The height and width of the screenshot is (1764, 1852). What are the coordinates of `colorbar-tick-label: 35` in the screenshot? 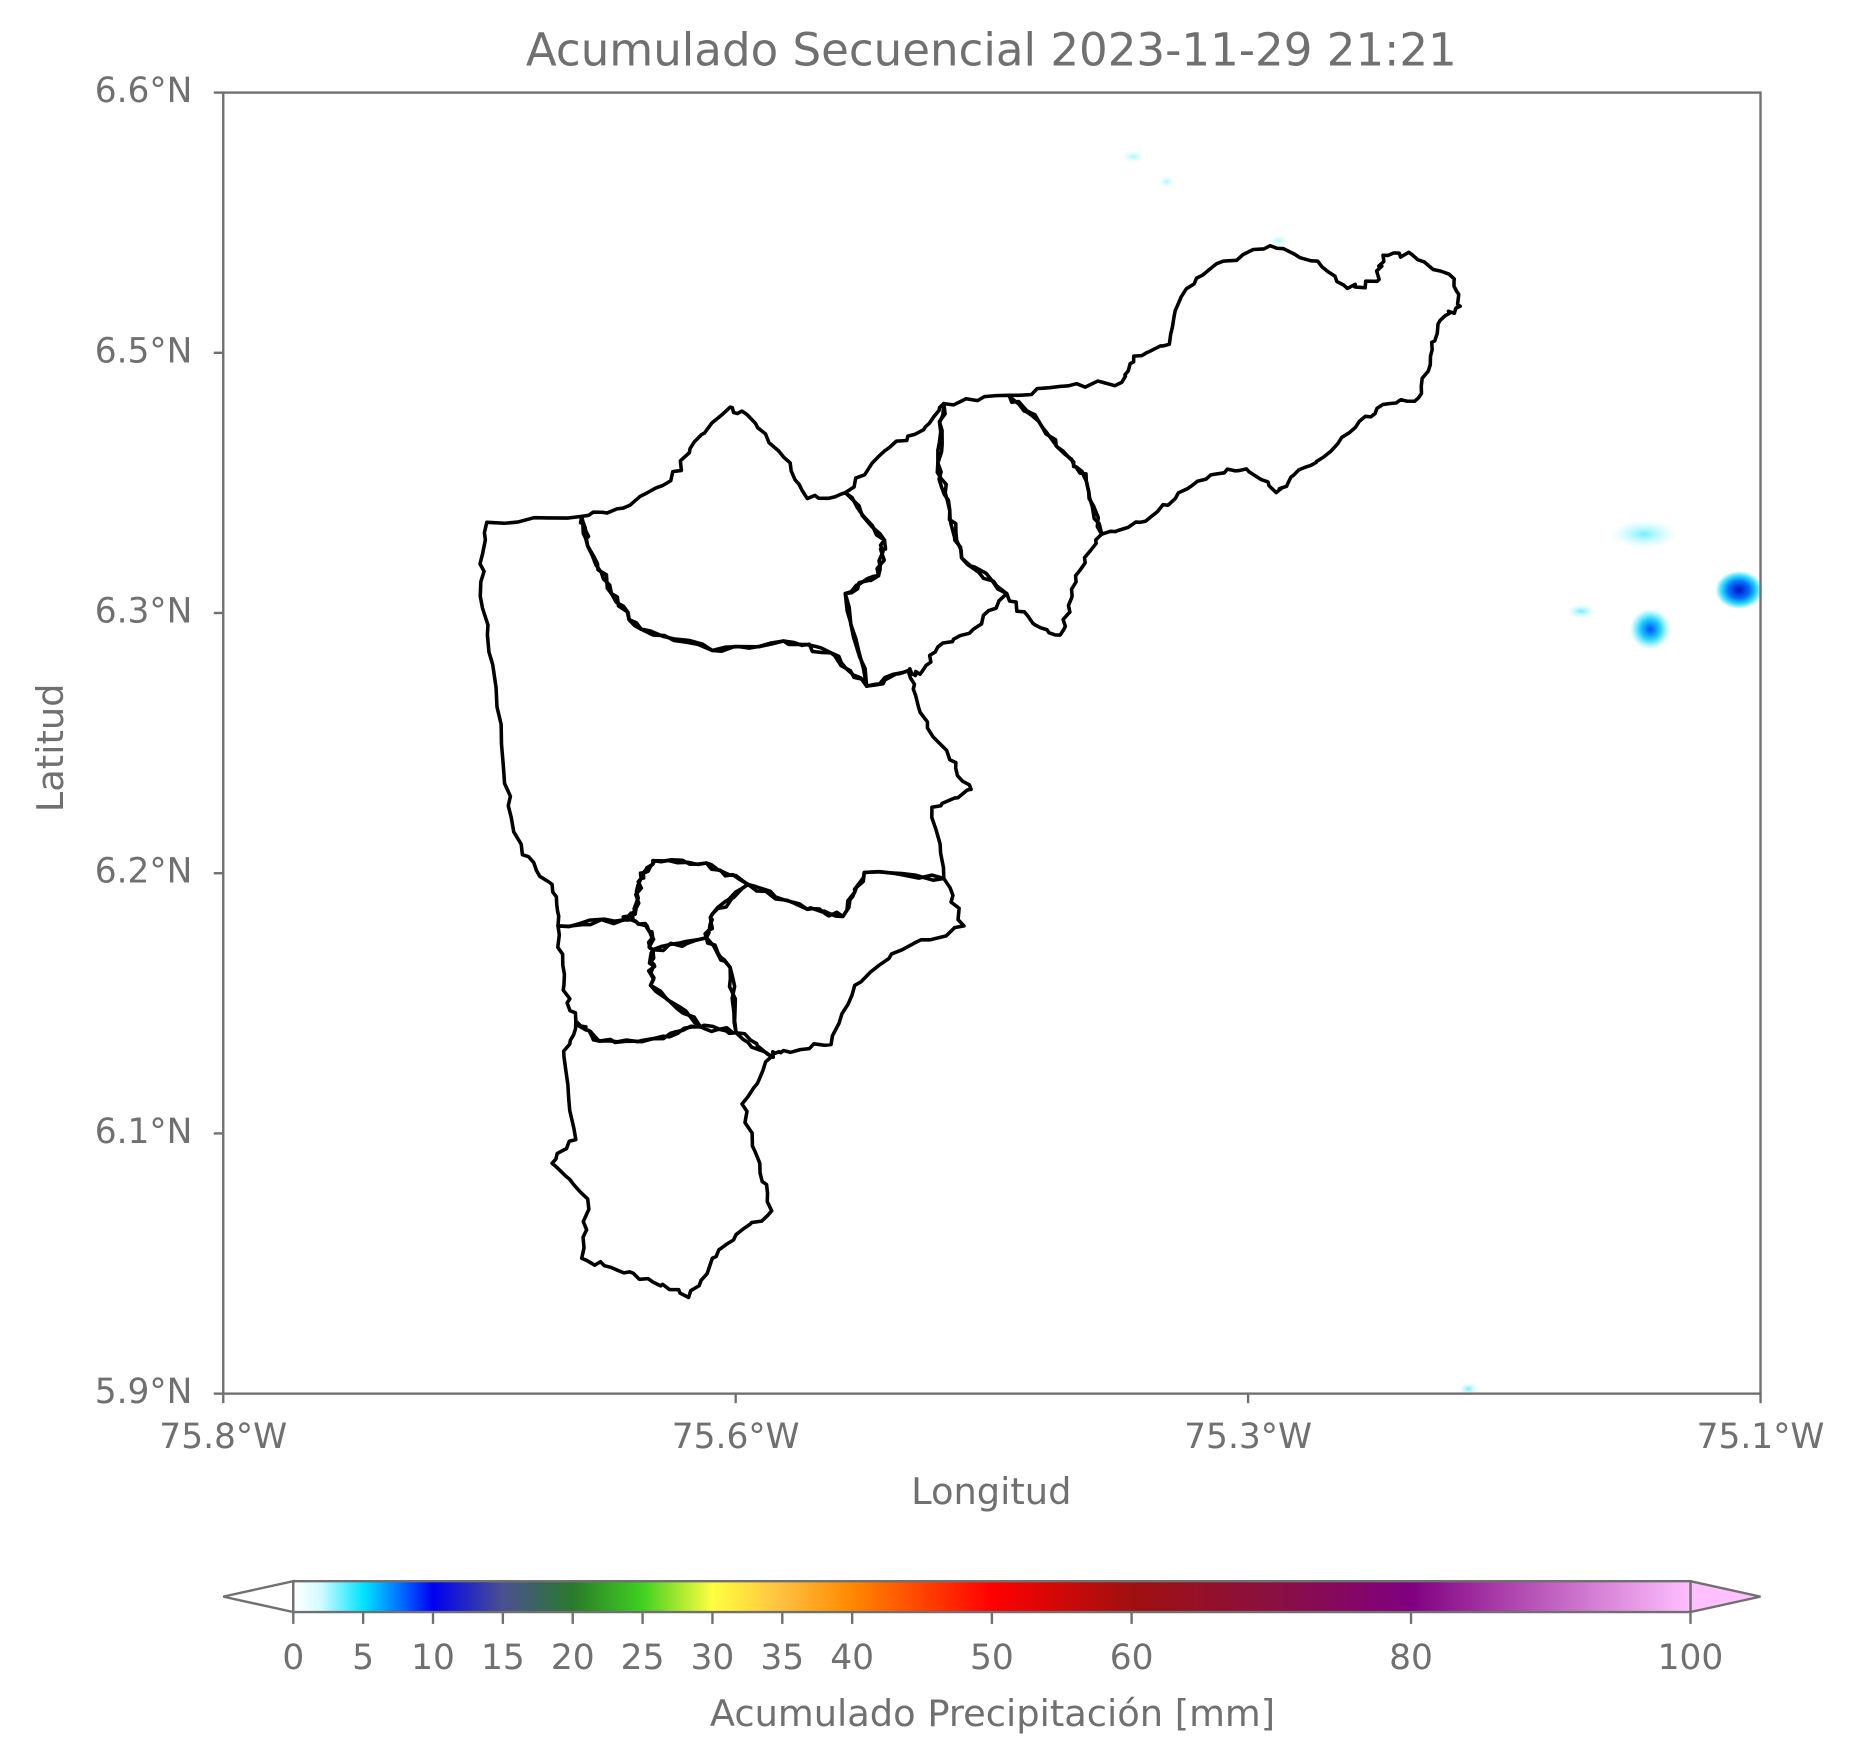 It's located at (782, 1658).